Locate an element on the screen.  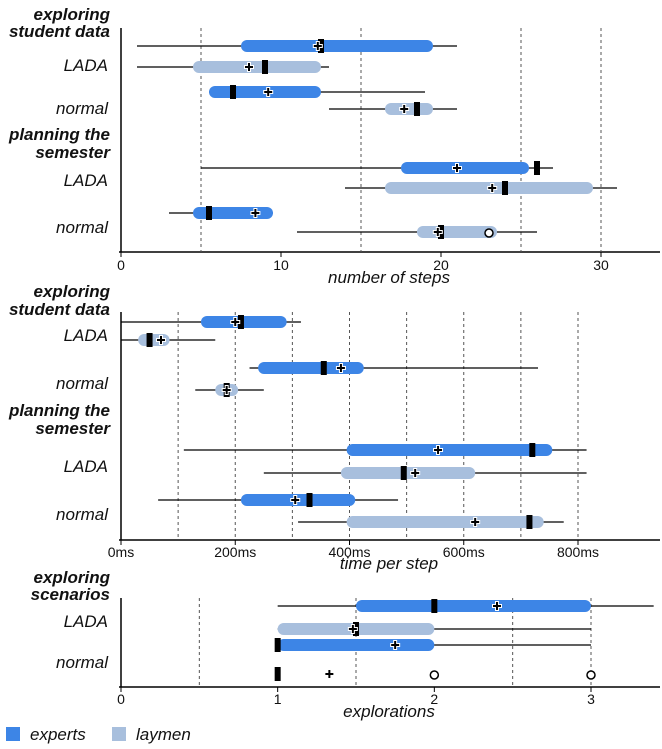
legend-swatch-experts is located at coordinates (13, 734).